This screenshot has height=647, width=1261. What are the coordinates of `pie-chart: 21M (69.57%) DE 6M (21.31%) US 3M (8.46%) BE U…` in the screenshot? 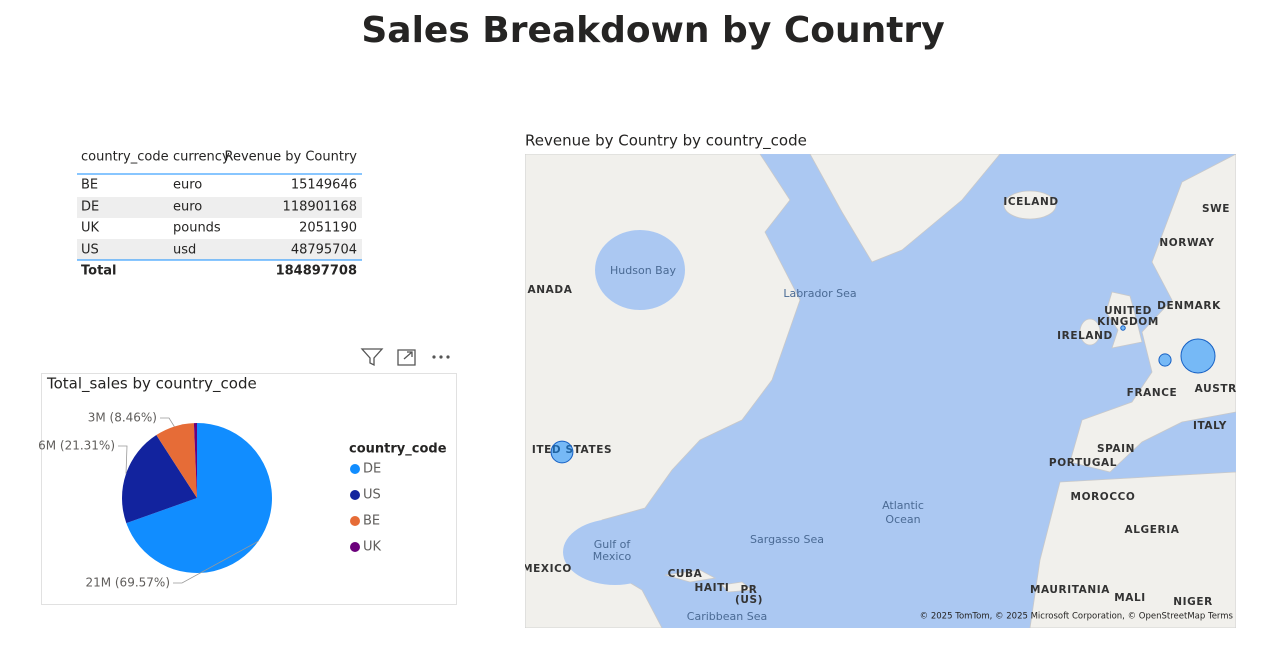 It's located at (209, 500).